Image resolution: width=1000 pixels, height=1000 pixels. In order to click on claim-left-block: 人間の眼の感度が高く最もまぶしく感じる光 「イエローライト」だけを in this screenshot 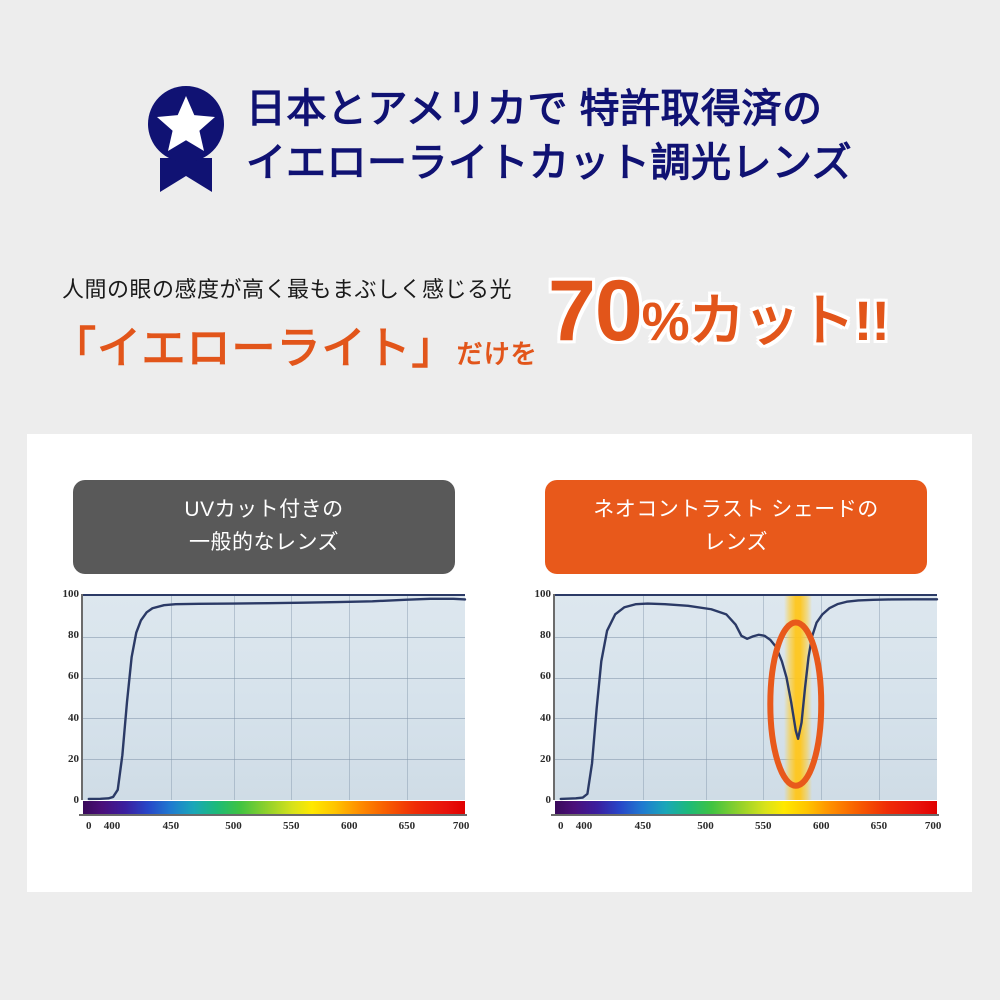, I will do `click(294, 324)`.